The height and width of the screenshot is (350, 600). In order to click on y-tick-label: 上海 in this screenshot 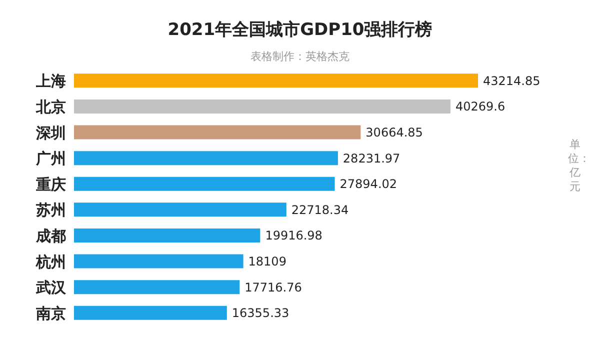, I will do `click(50, 81)`.